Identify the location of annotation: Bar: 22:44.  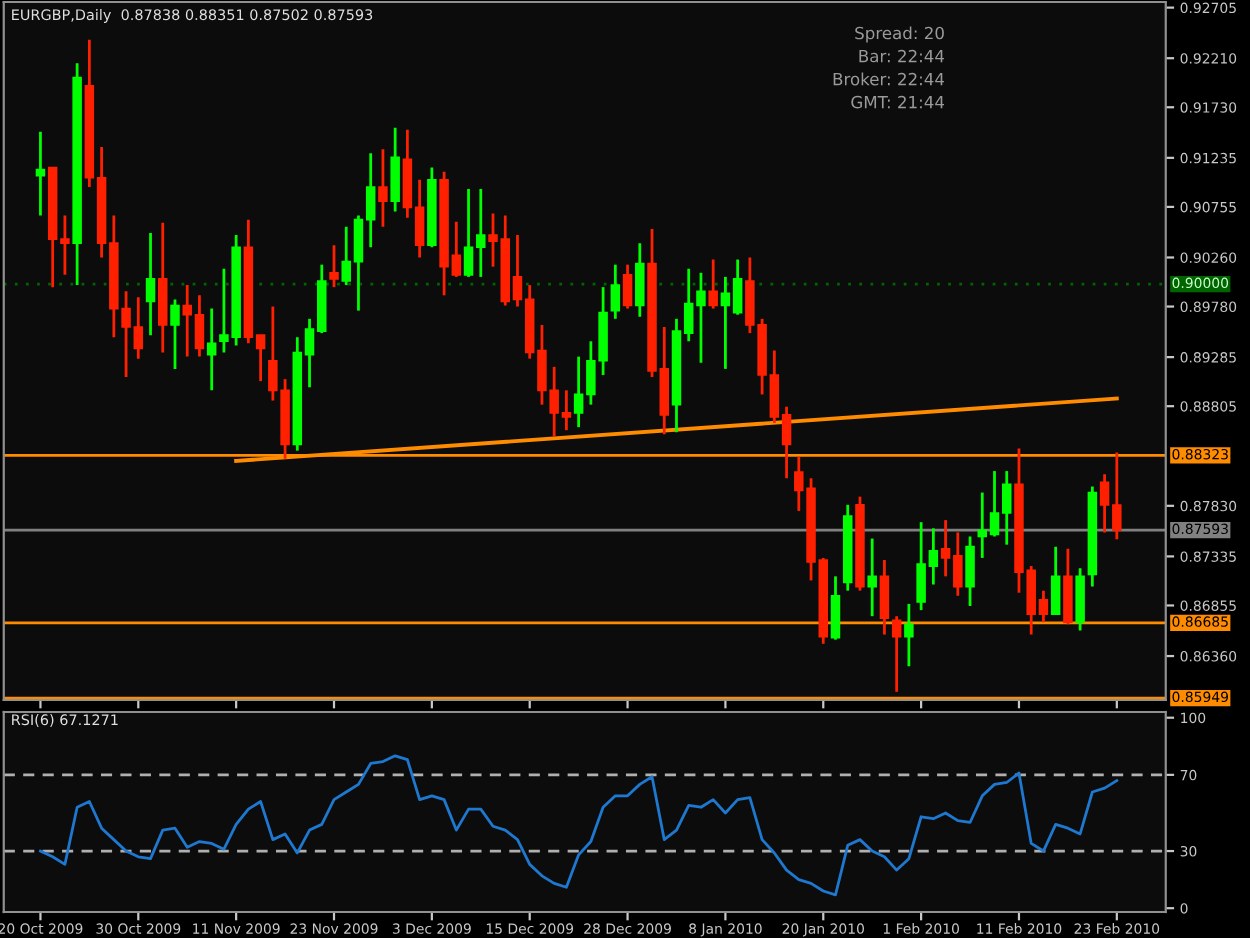
(902, 56).